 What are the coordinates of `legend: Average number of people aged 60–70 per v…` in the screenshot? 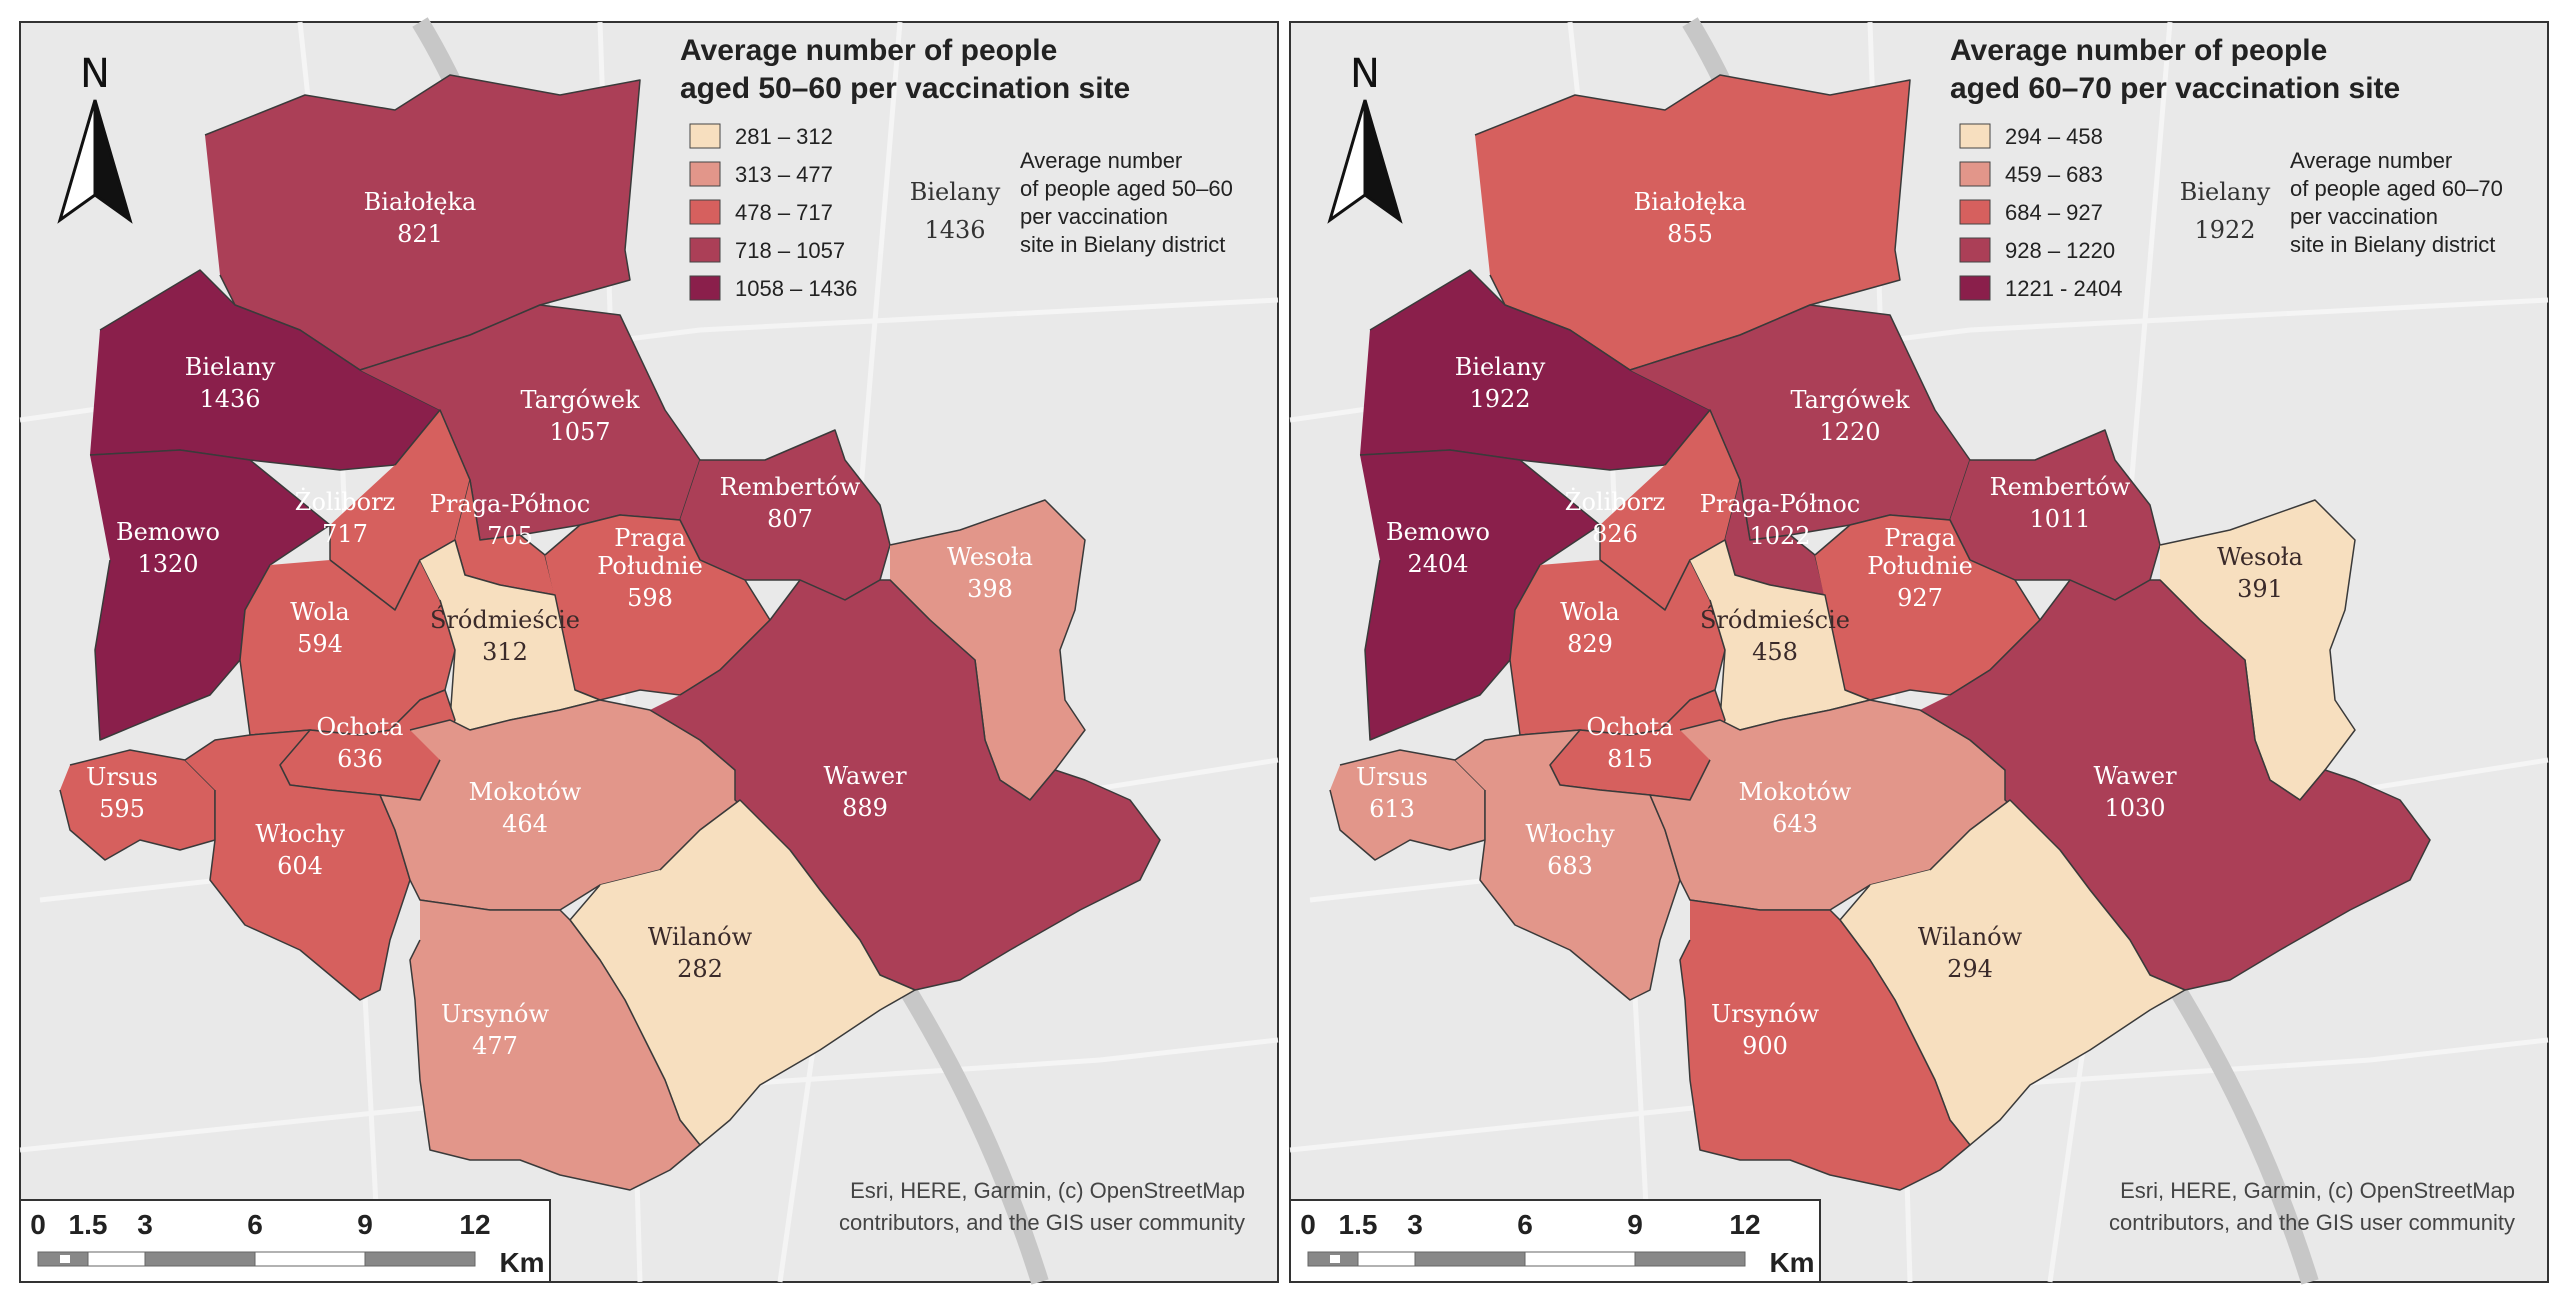 It's located at (2226, 167).